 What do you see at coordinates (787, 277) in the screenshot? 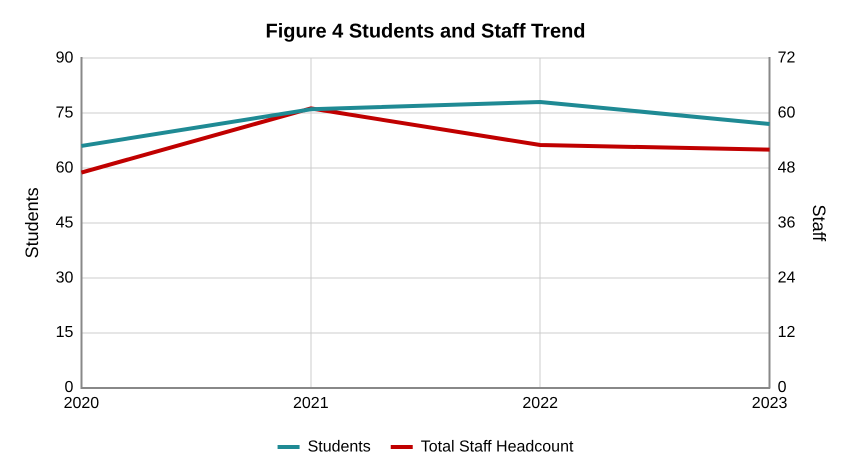
I see `y2-tick-label: 24` at bounding box center [787, 277].